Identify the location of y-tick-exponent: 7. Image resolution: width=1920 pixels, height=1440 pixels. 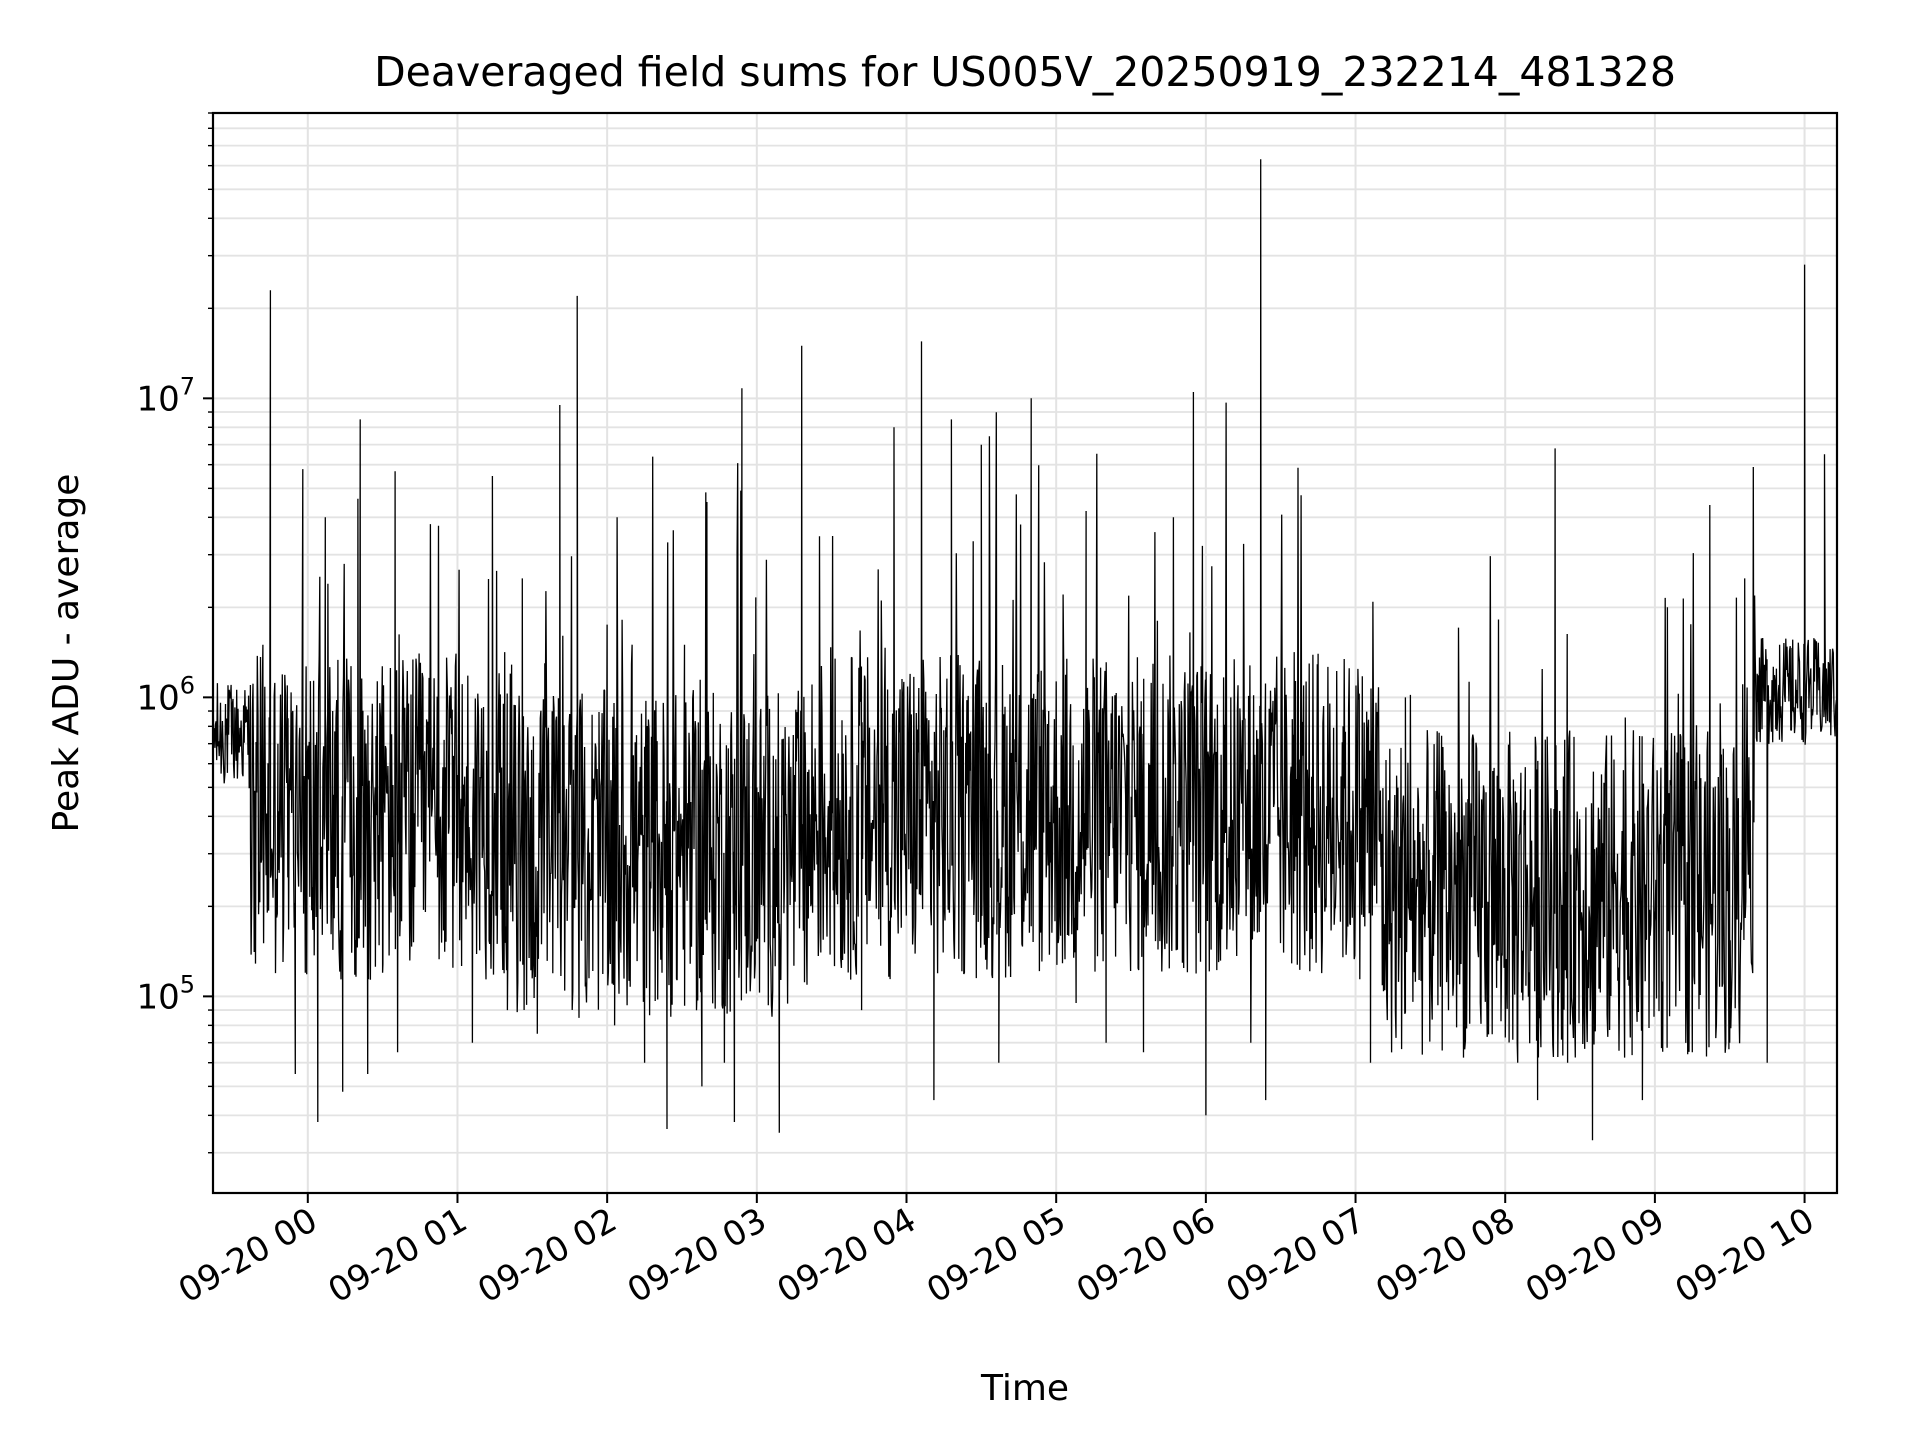
(187, 386).